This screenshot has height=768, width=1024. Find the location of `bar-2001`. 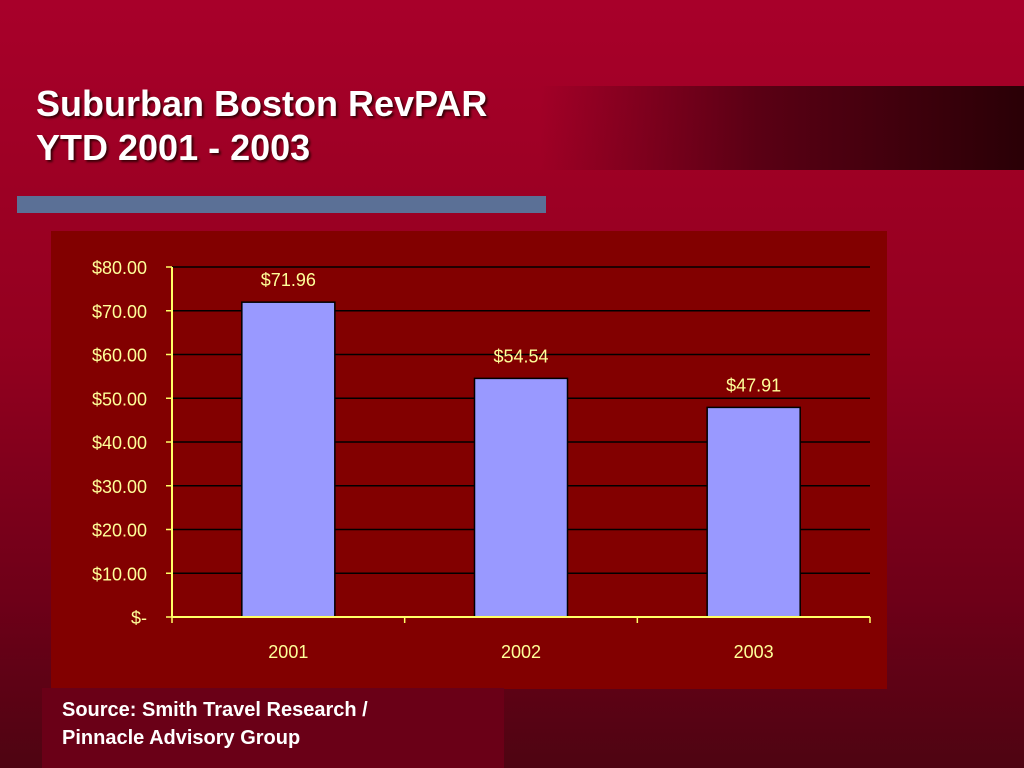

bar-2001 is located at coordinates (288, 459).